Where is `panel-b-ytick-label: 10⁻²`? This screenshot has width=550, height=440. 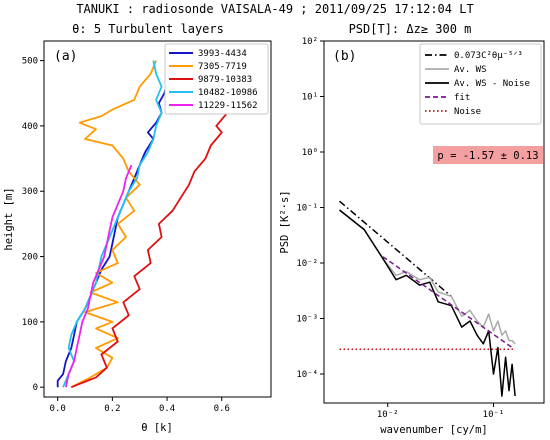 panel-b-ytick-label: 10⁻² is located at coordinates (307, 264).